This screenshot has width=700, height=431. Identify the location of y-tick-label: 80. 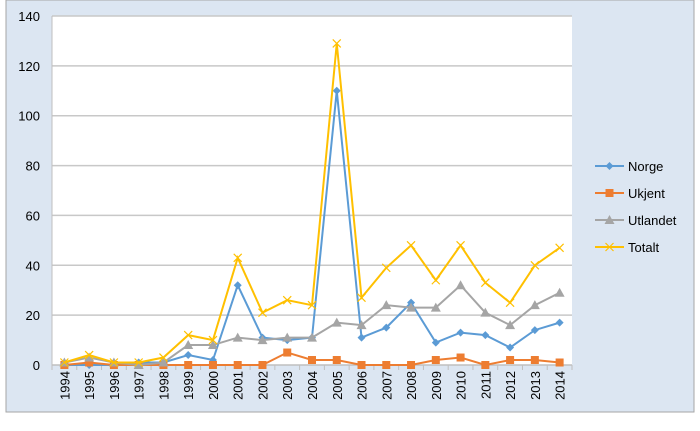
(33, 166).